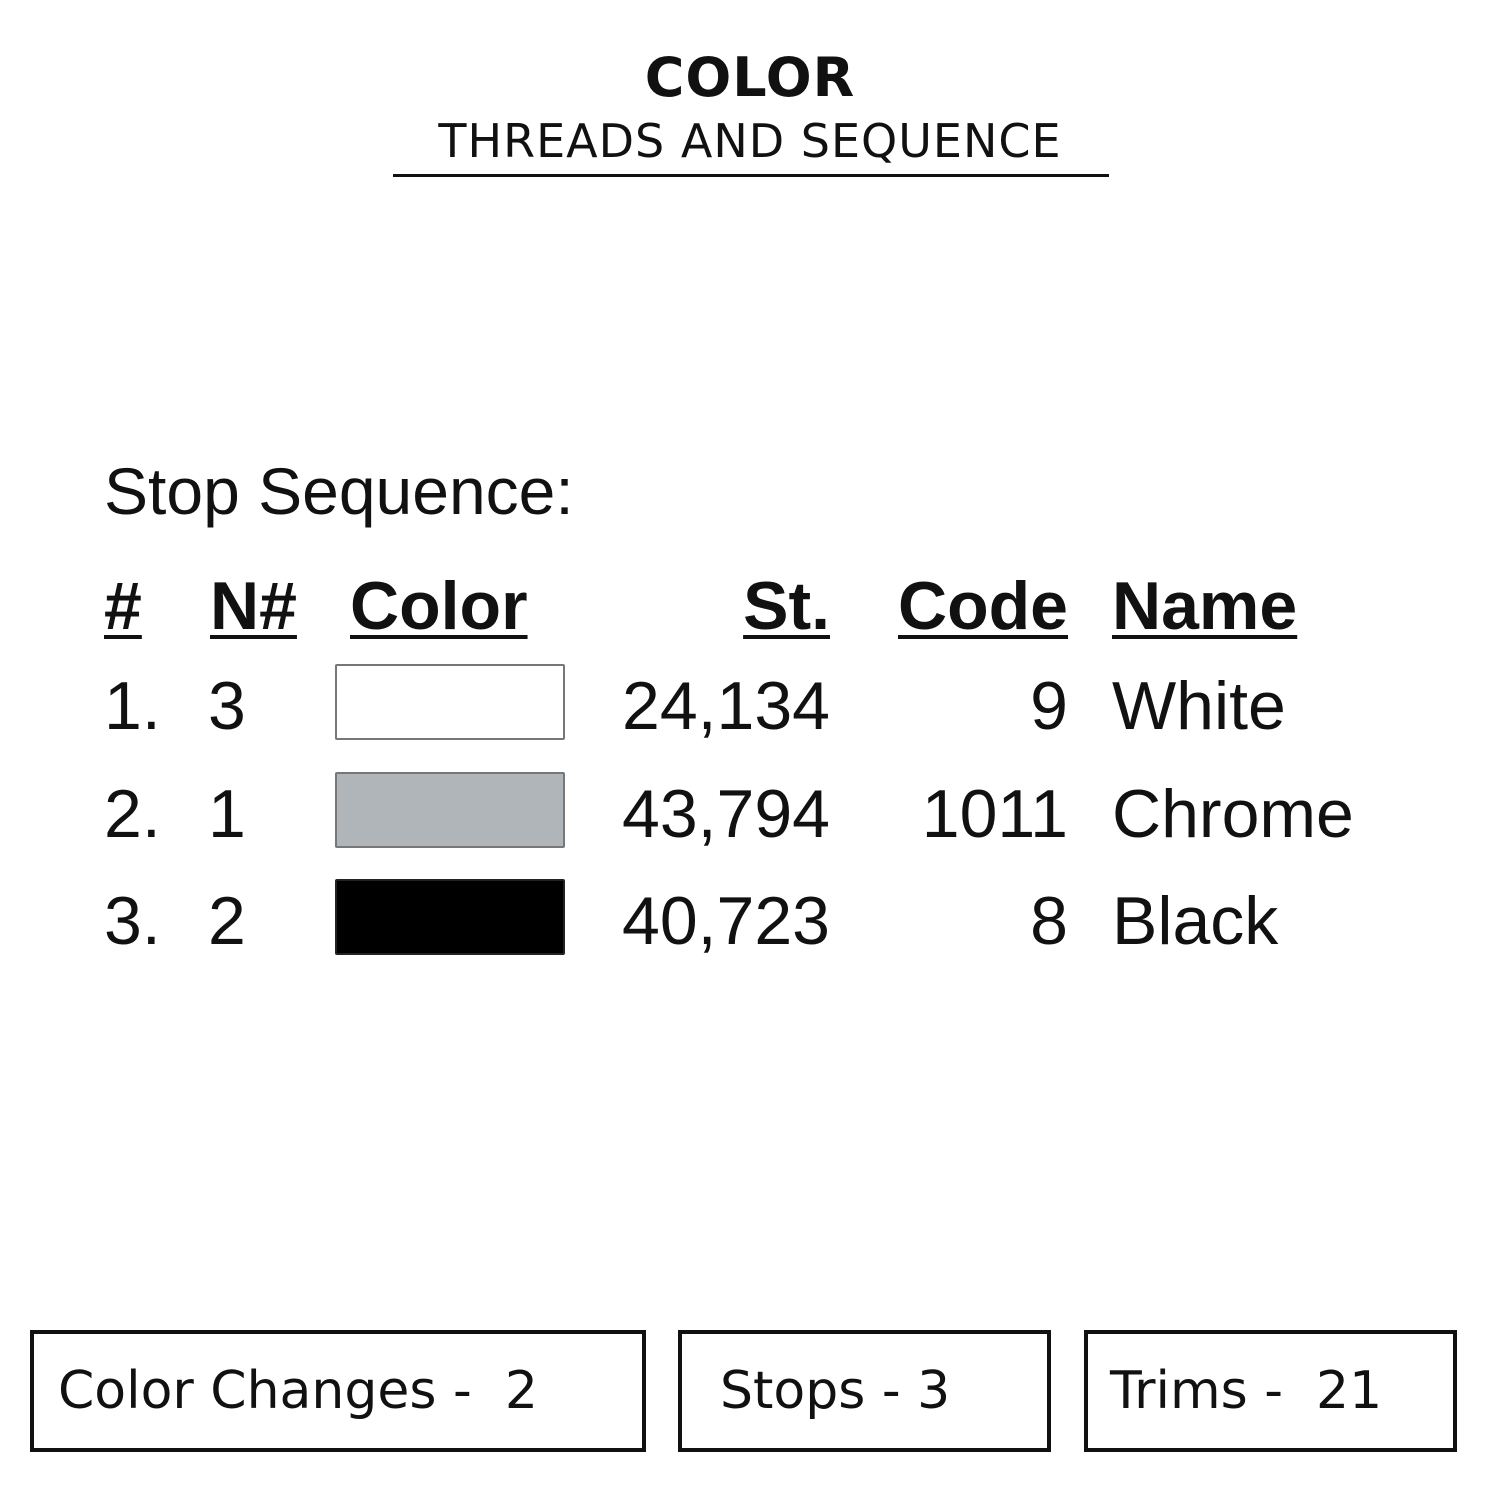  Describe the element at coordinates (750, 141) in the screenshot. I see `page-subtitle: THREADS AND SEQUENCE` at that location.